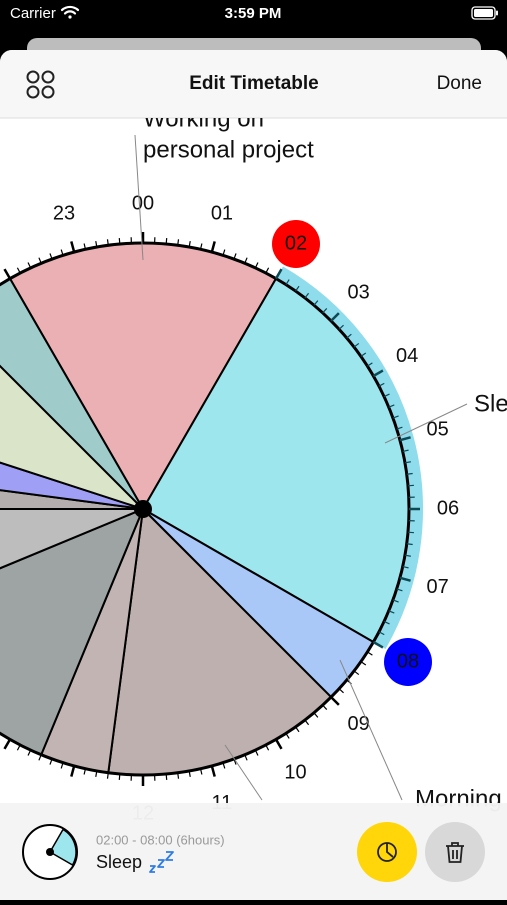  I want to click on hour-label: 23, so click(64, 214).